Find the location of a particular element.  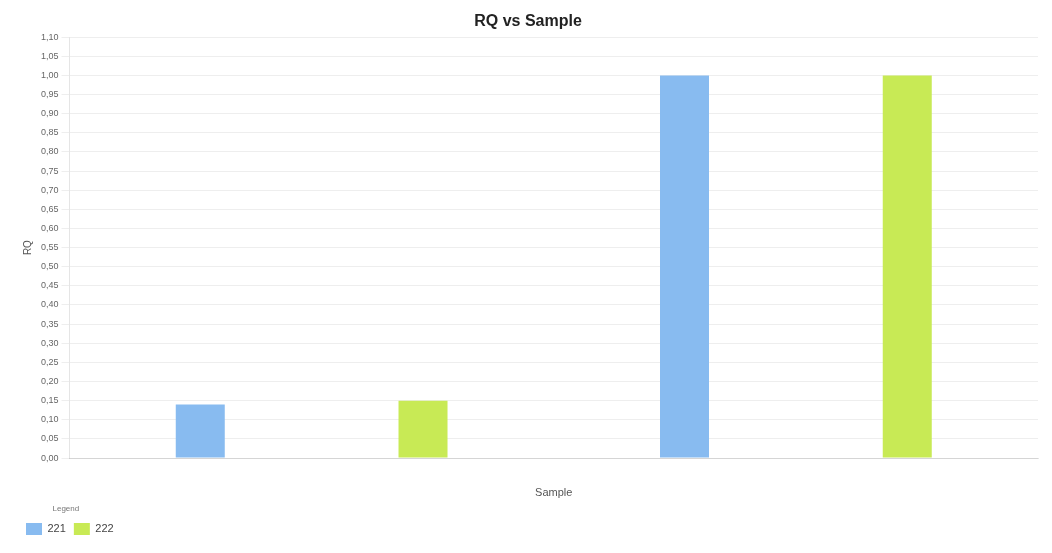

y-tick-label: 0,40 is located at coordinates (49, 304).